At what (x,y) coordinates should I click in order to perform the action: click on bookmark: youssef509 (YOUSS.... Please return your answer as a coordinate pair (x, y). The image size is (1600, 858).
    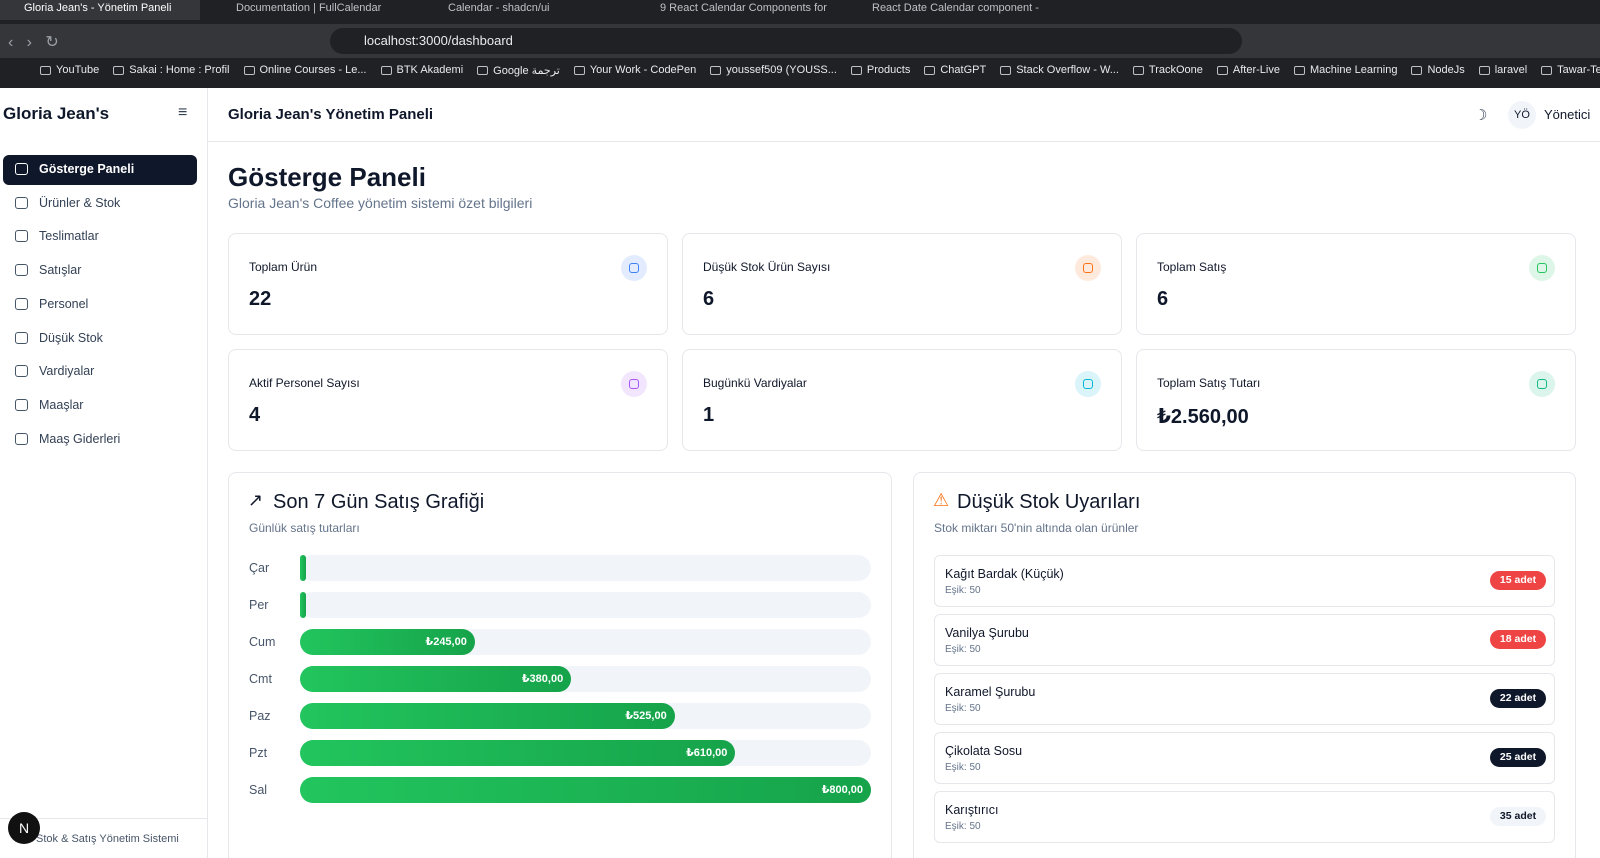
    Looking at the image, I should click on (781, 70).